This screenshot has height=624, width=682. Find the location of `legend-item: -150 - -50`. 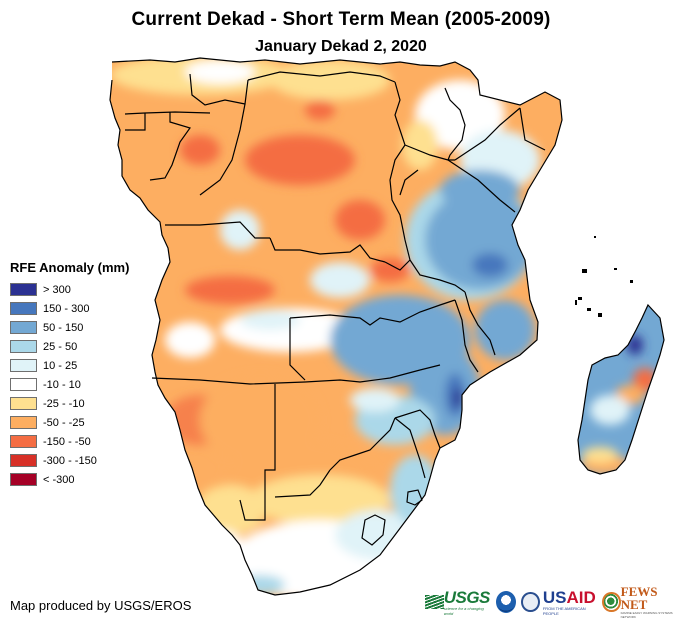

legend-item: -150 - -50 is located at coordinates (69, 441).